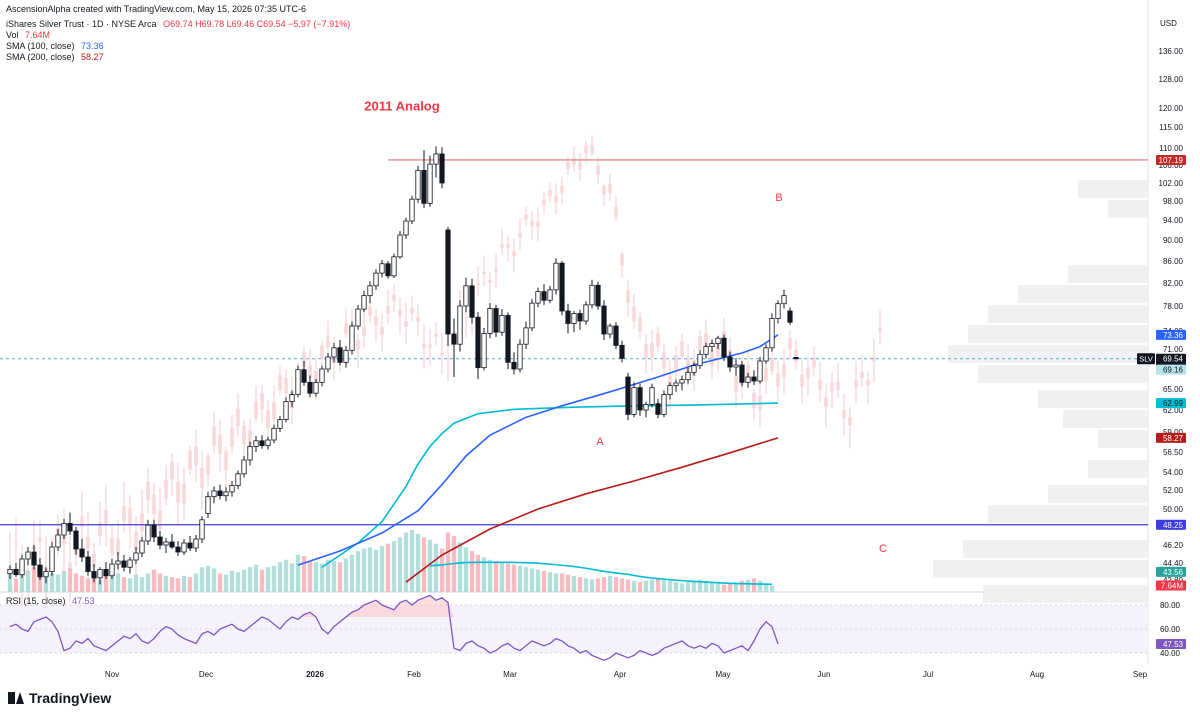 The height and width of the screenshot is (720, 1200). Describe the element at coordinates (28, 35) in the screenshot. I see `volume-legend: Vol 7.64M` at that location.